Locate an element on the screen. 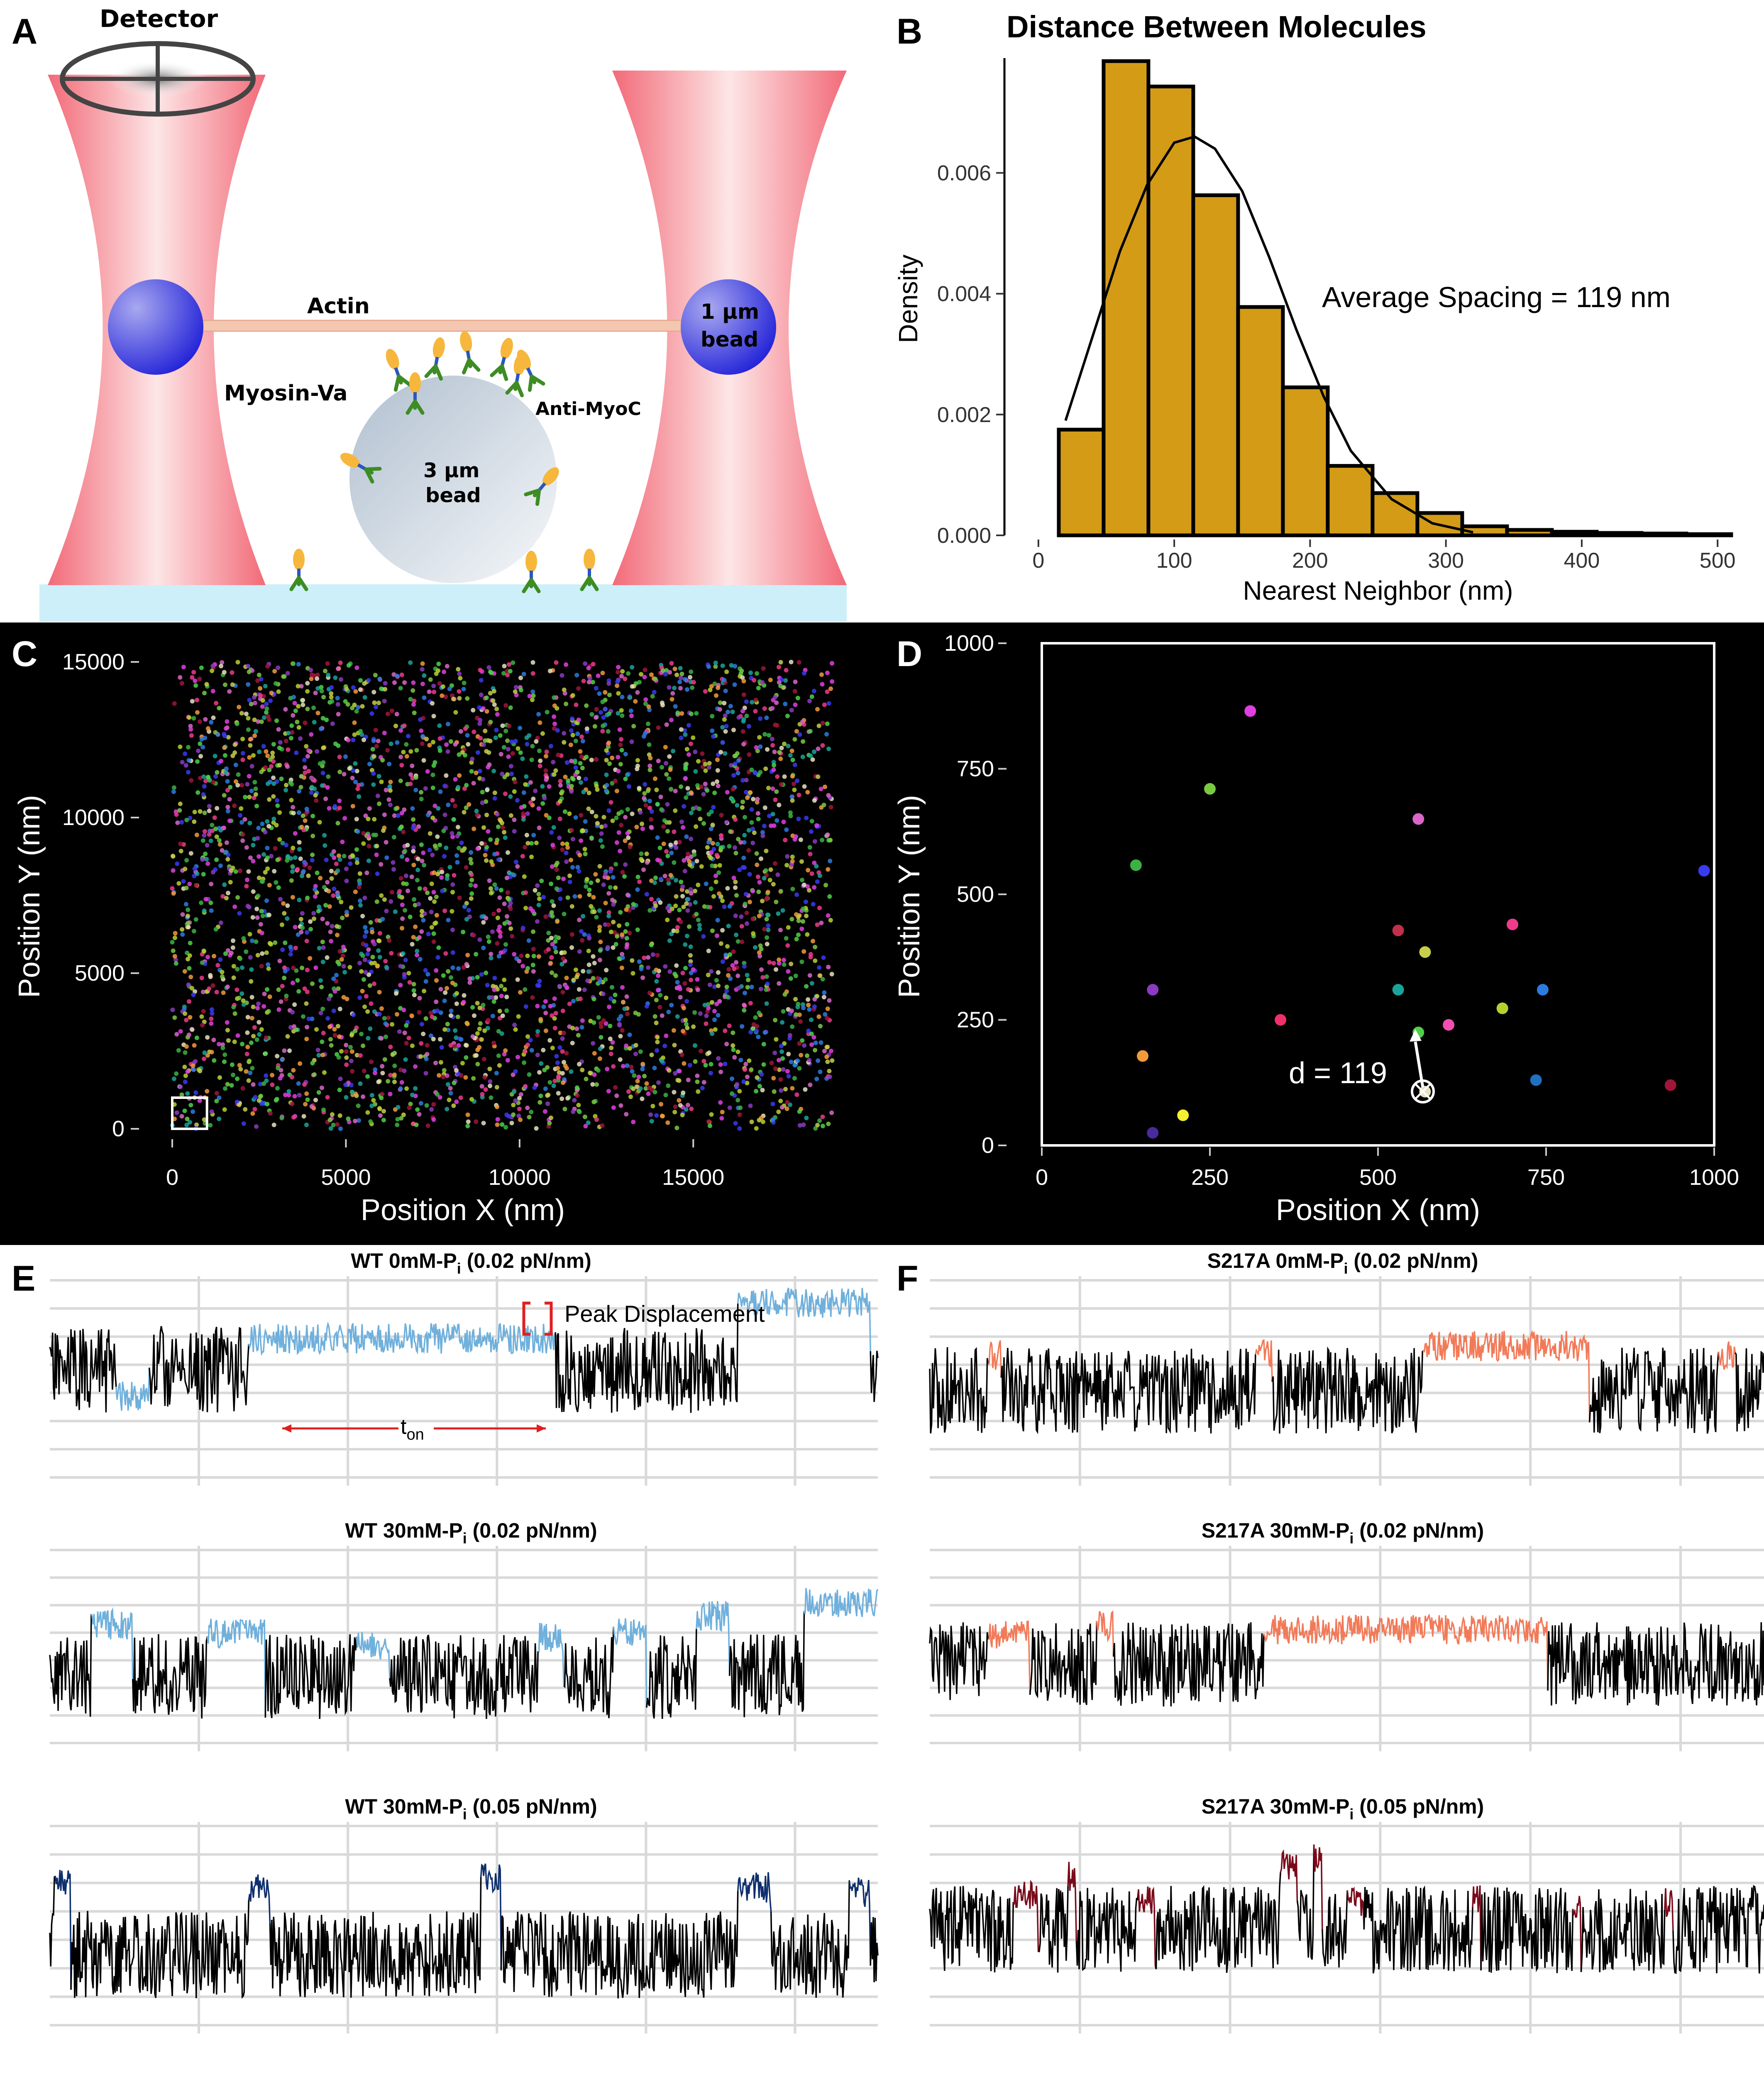 This screenshot has height=2075, width=1764. zoom-molecule-point is located at coordinates (1425, 1092).